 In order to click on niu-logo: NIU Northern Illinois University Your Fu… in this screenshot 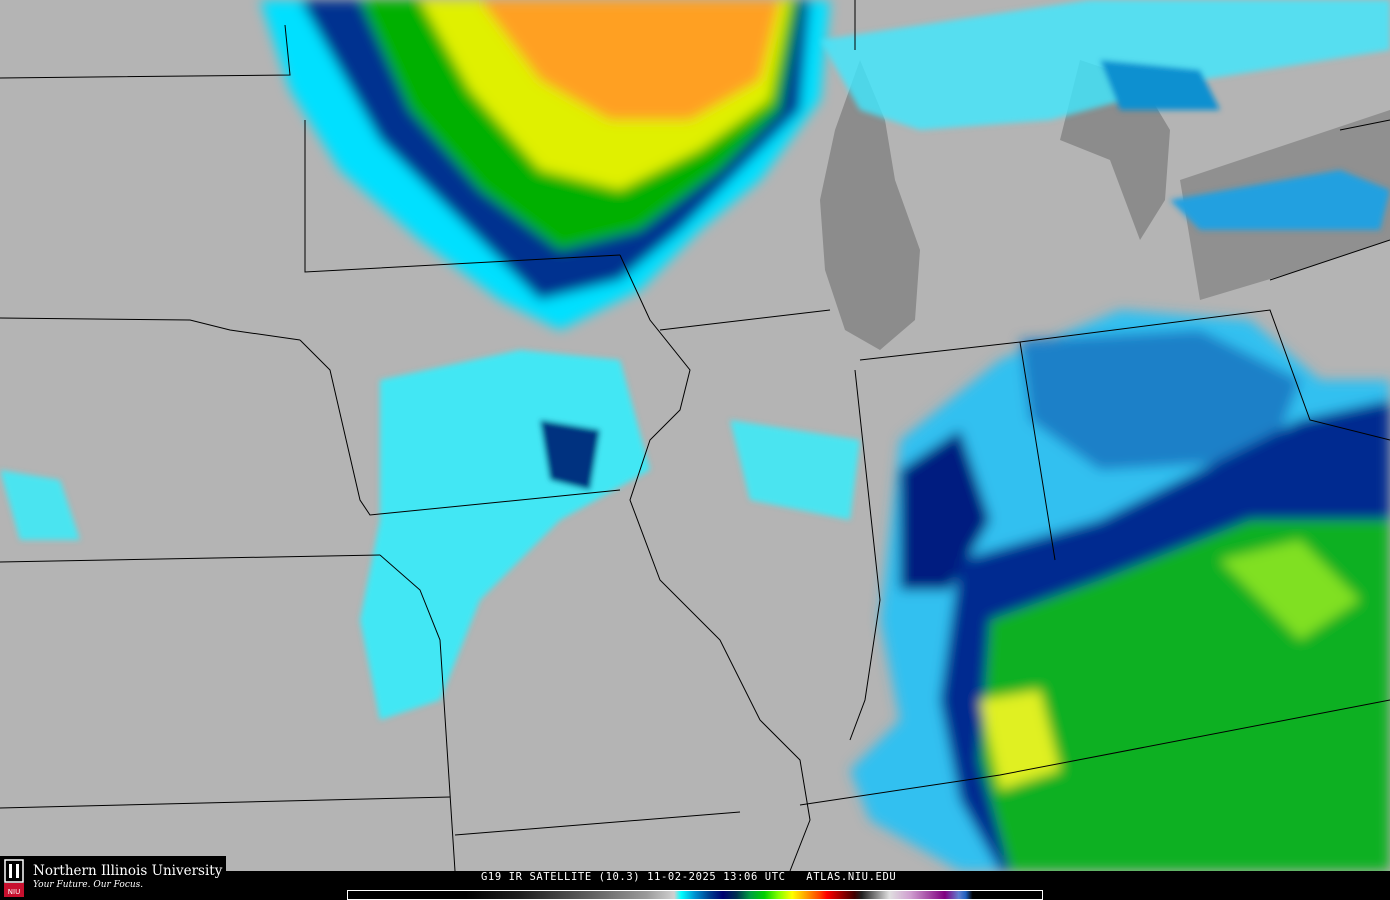, I will do `click(113, 878)`.